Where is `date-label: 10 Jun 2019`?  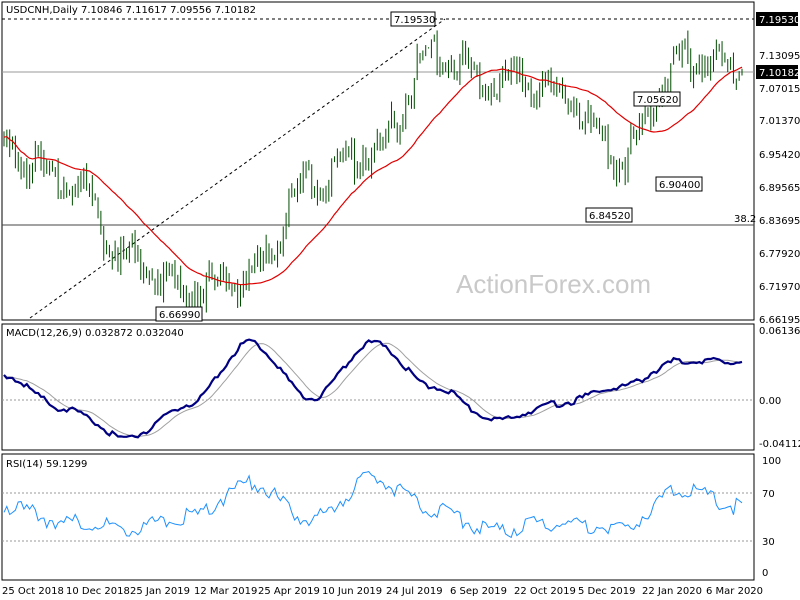 date-label: 10 Jun 2019 is located at coordinates (352, 591).